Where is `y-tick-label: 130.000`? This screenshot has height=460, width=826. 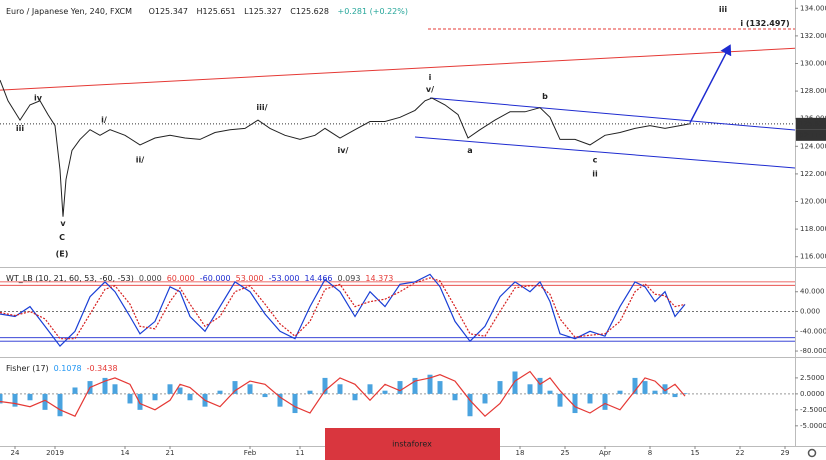
y-tick-label: 130.000 is located at coordinates (813, 63).